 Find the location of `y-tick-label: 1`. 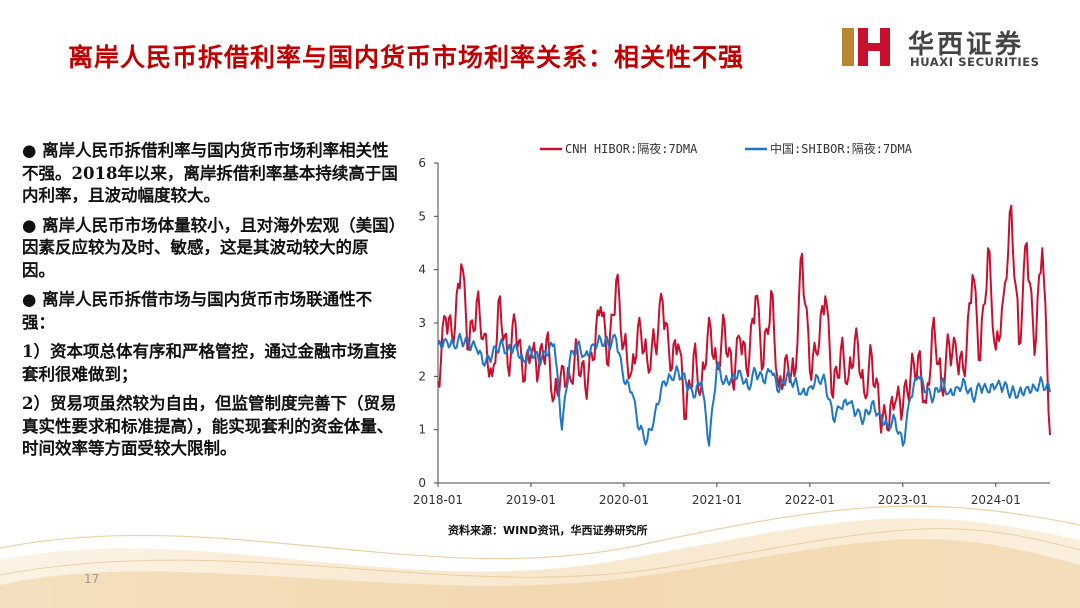

y-tick-label: 1 is located at coordinates (422, 430).